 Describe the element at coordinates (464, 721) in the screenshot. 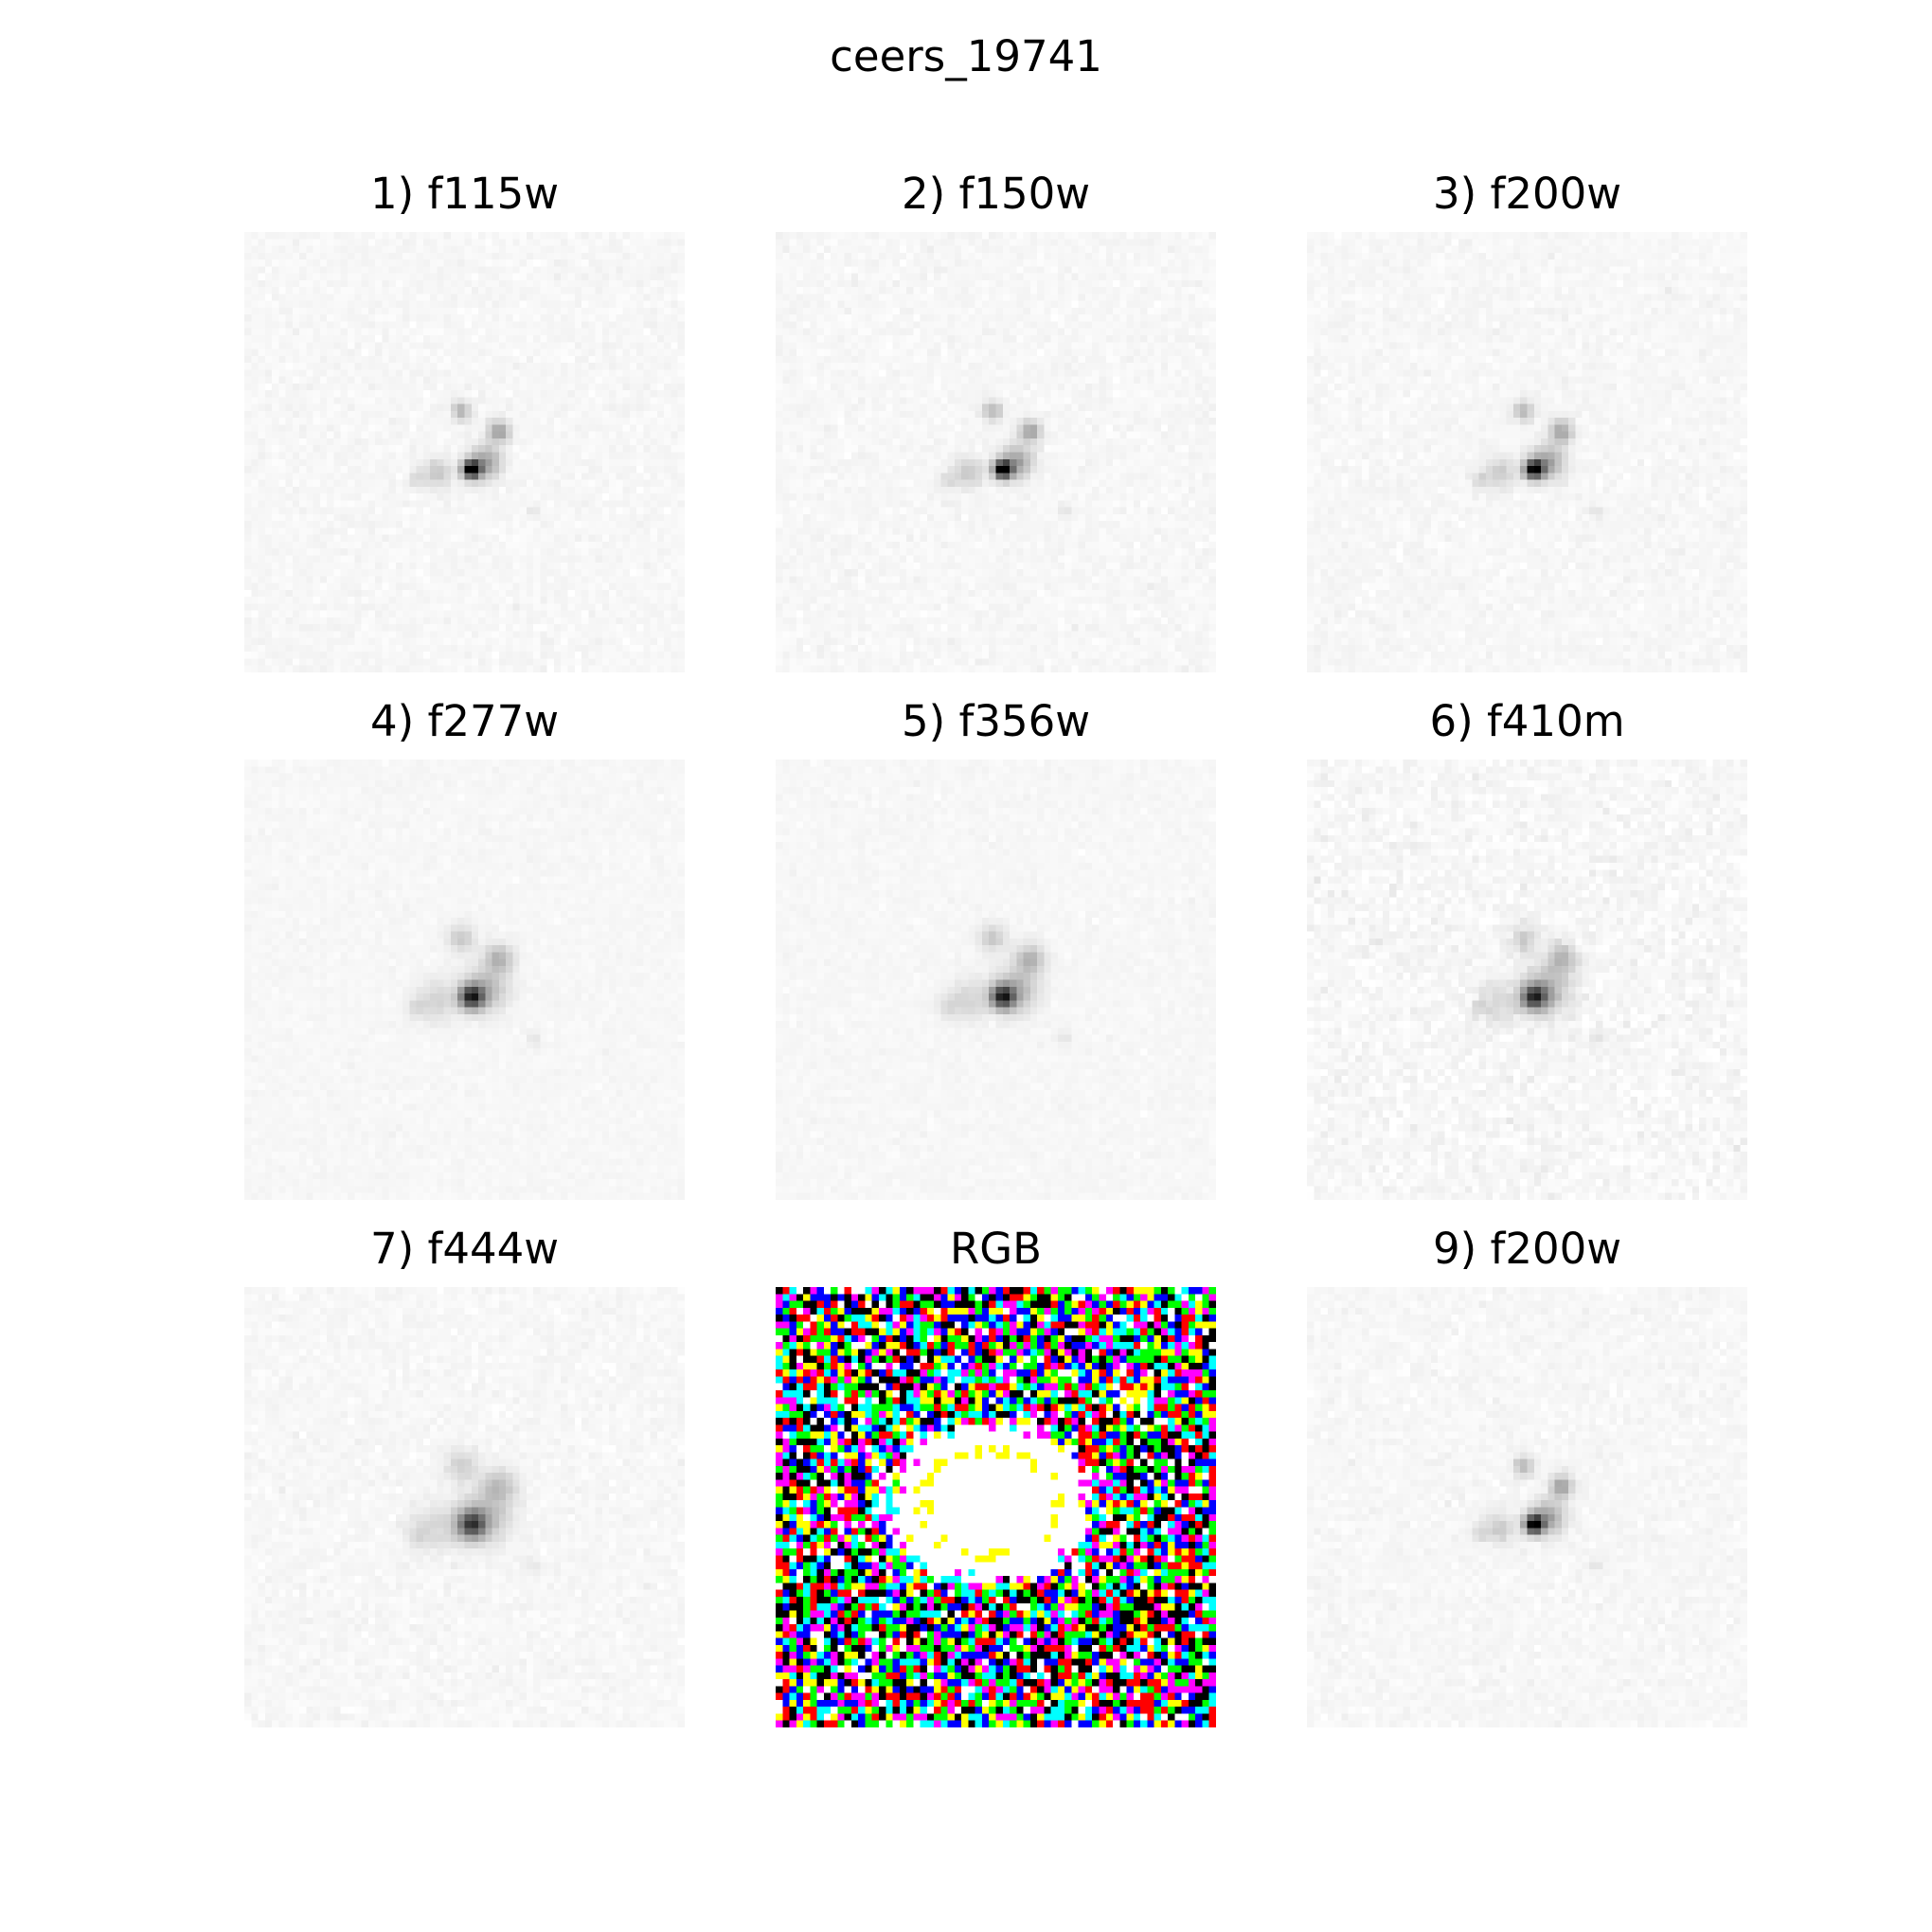

I see `panel-title: 4) f277w` at that location.